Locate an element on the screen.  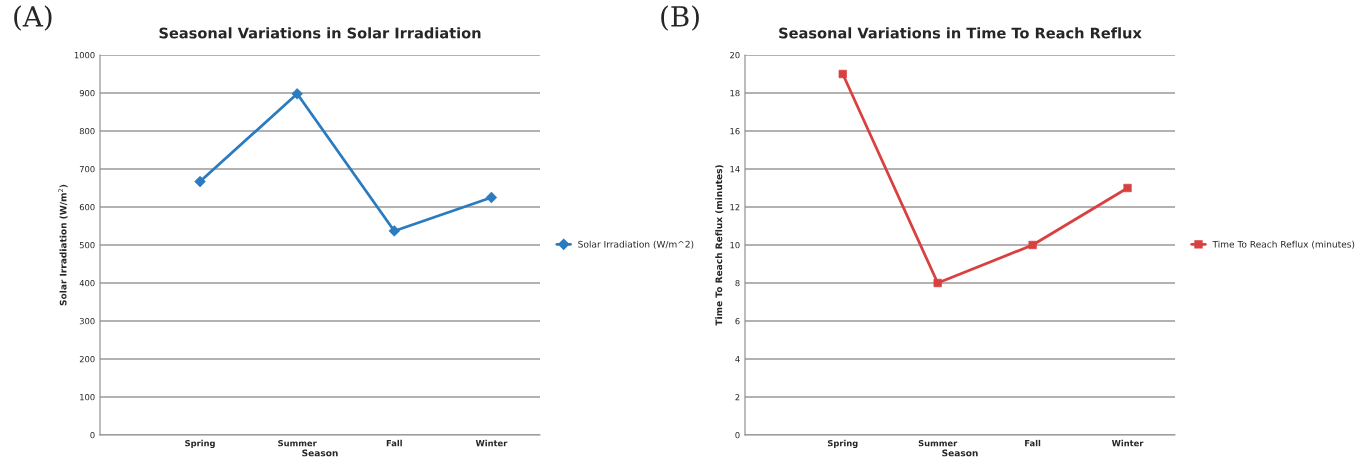
y-tick-label: 600 is located at coordinates (87, 207).